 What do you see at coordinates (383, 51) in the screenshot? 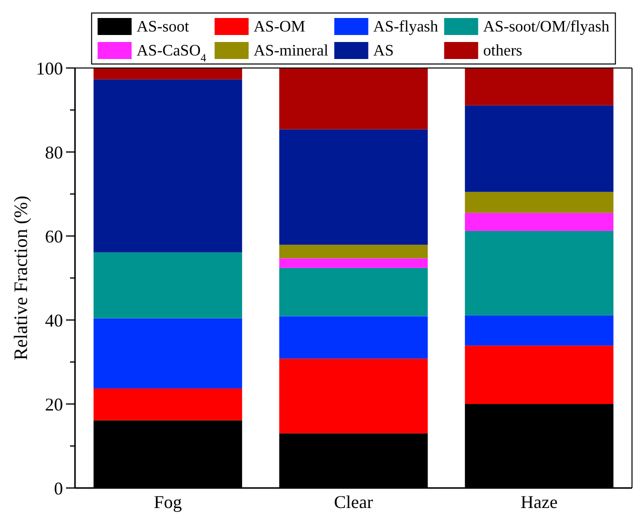
I see `legend-label: AS` at bounding box center [383, 51].